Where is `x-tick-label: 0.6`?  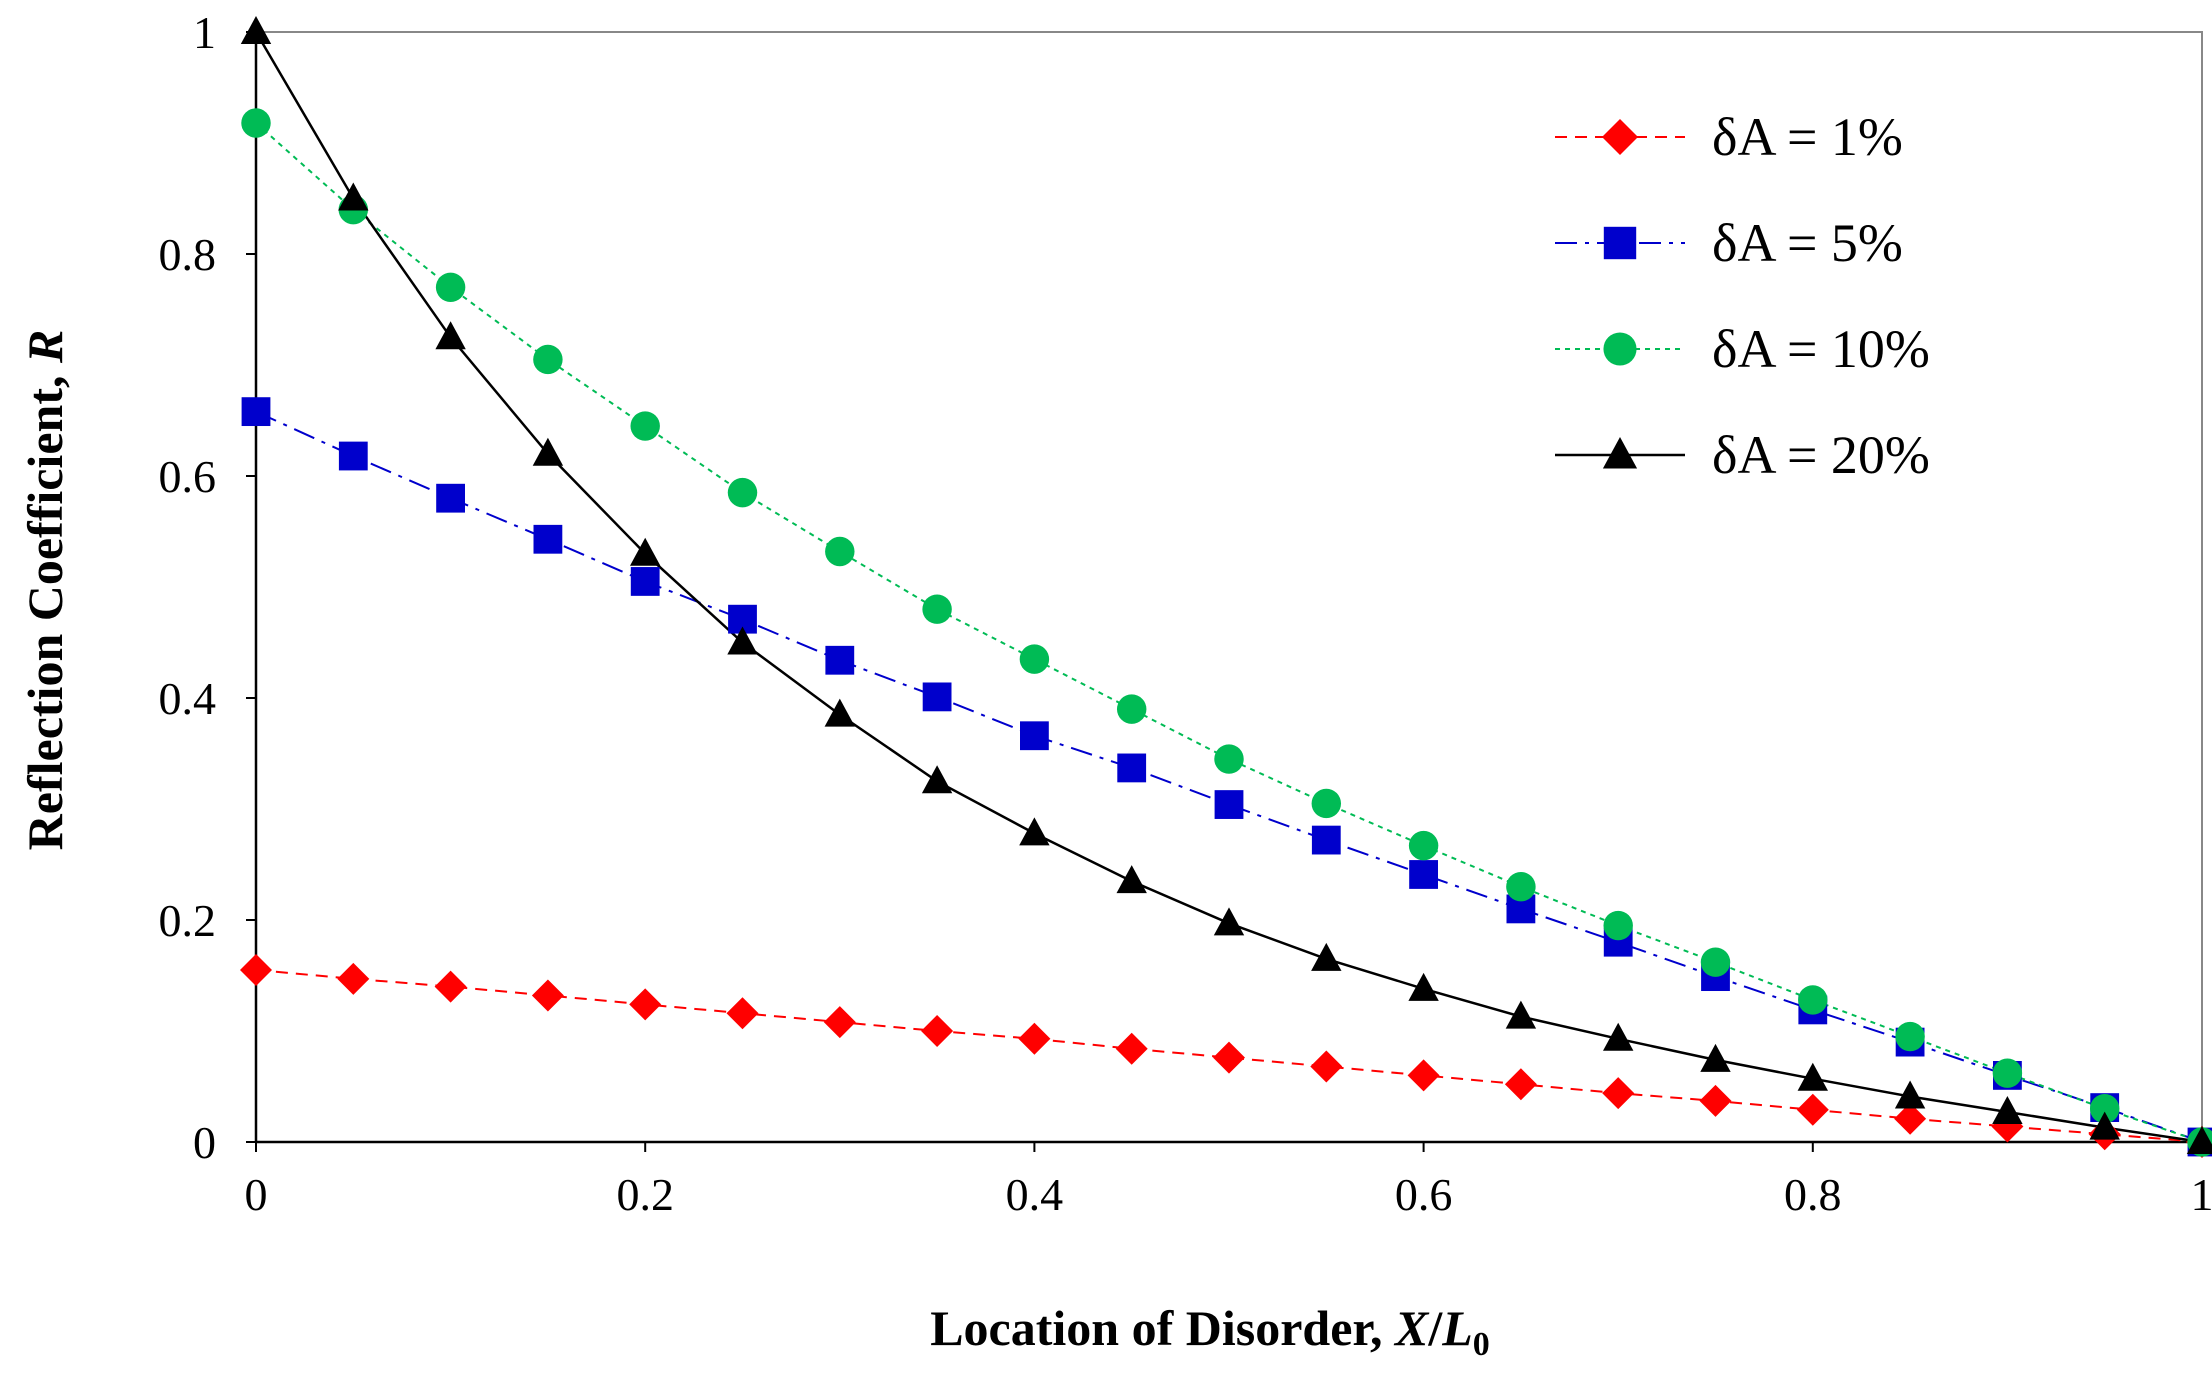
x-tick-label: 0.6 is located at coordinates (1424, 1194).